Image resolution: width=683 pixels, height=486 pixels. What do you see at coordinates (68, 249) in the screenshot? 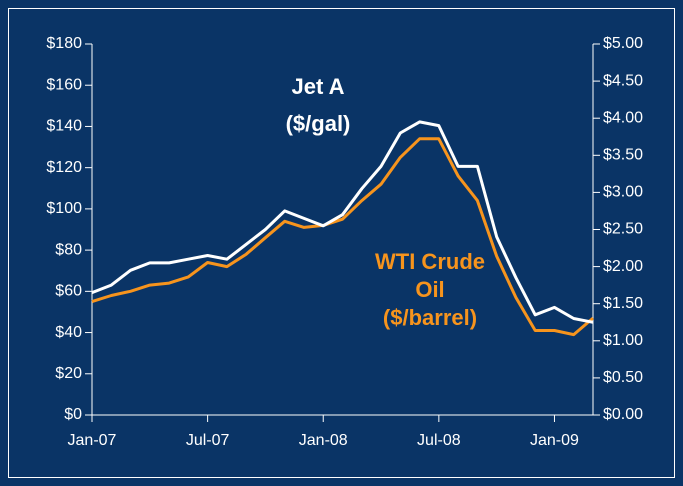
I see `y-tick-label: $80` at bounding box center [68, 249].